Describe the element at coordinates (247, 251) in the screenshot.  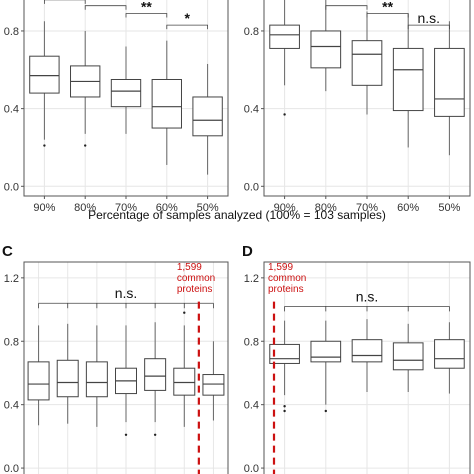
I see `panel-letter: D` at that location.